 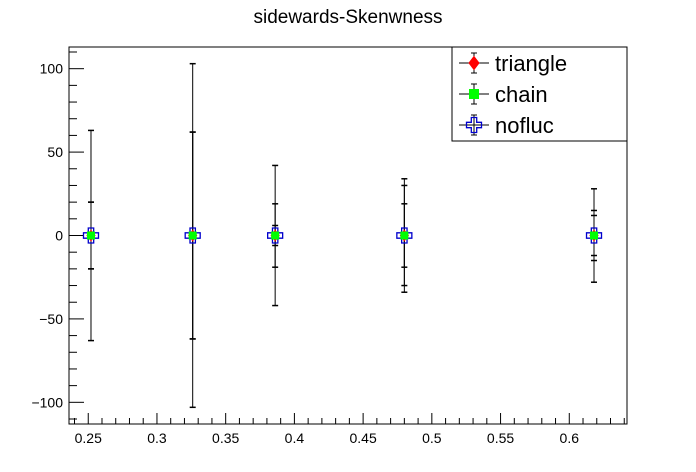 I want to click on x-tick-label: 0.25, so click(x=88, y=438).